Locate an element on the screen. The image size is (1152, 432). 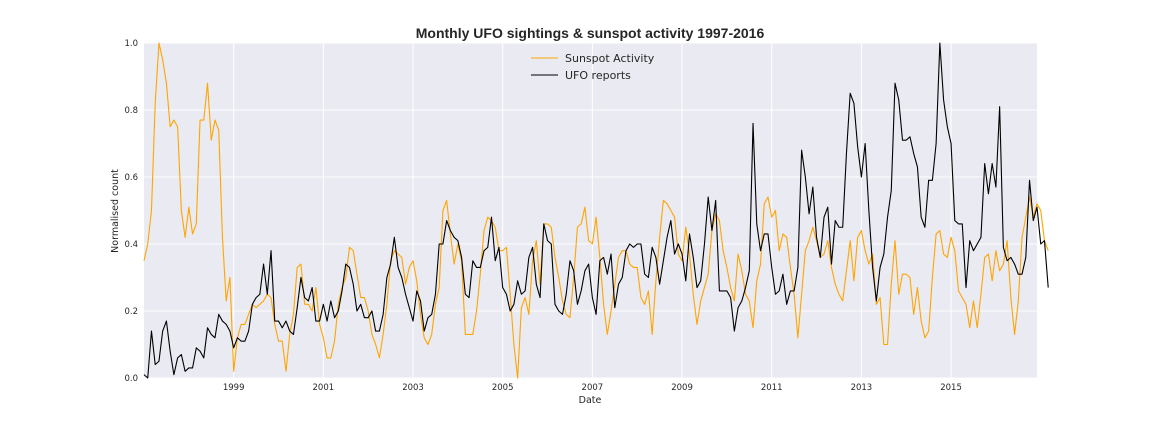
y-axis-label: Normalised count is located at coordinates (115, 211).